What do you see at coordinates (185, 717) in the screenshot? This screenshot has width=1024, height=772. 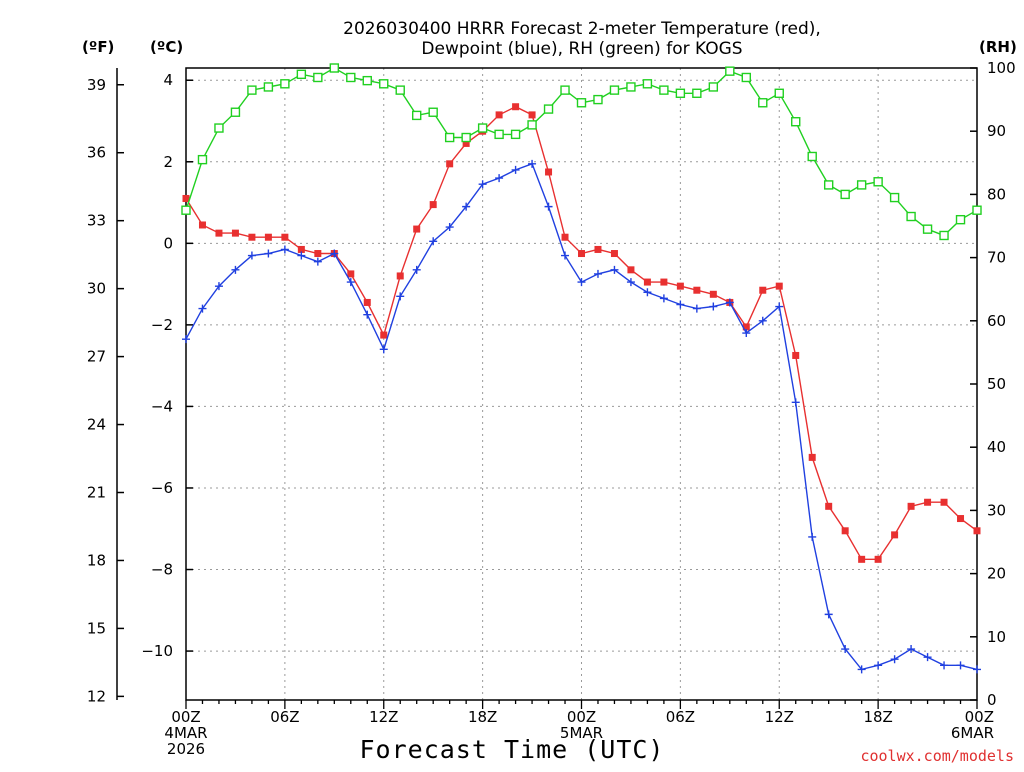 I see `x-tick-label: 00Z` at bounding box center [185, 717].